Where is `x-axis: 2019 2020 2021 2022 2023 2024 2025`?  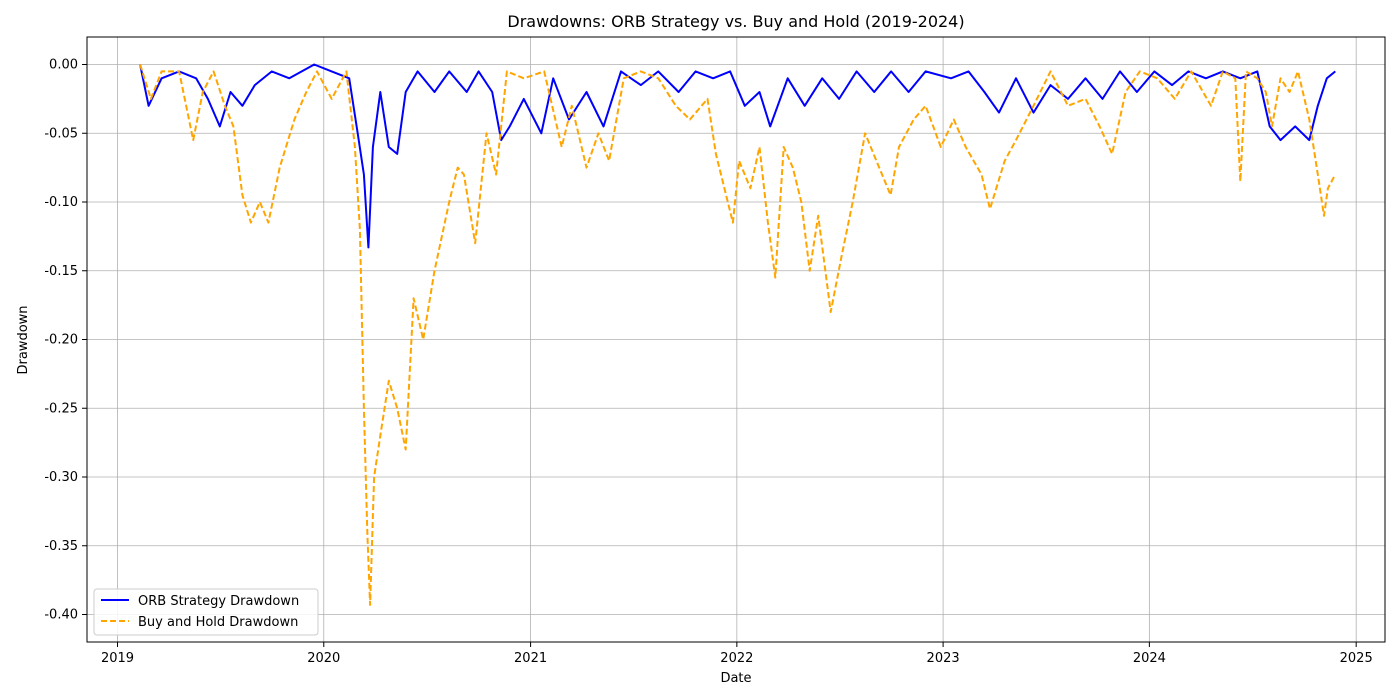
x-axis: 2019 2020 2021 2022 2023 2024 2025 is located at coordinates (737, 654).